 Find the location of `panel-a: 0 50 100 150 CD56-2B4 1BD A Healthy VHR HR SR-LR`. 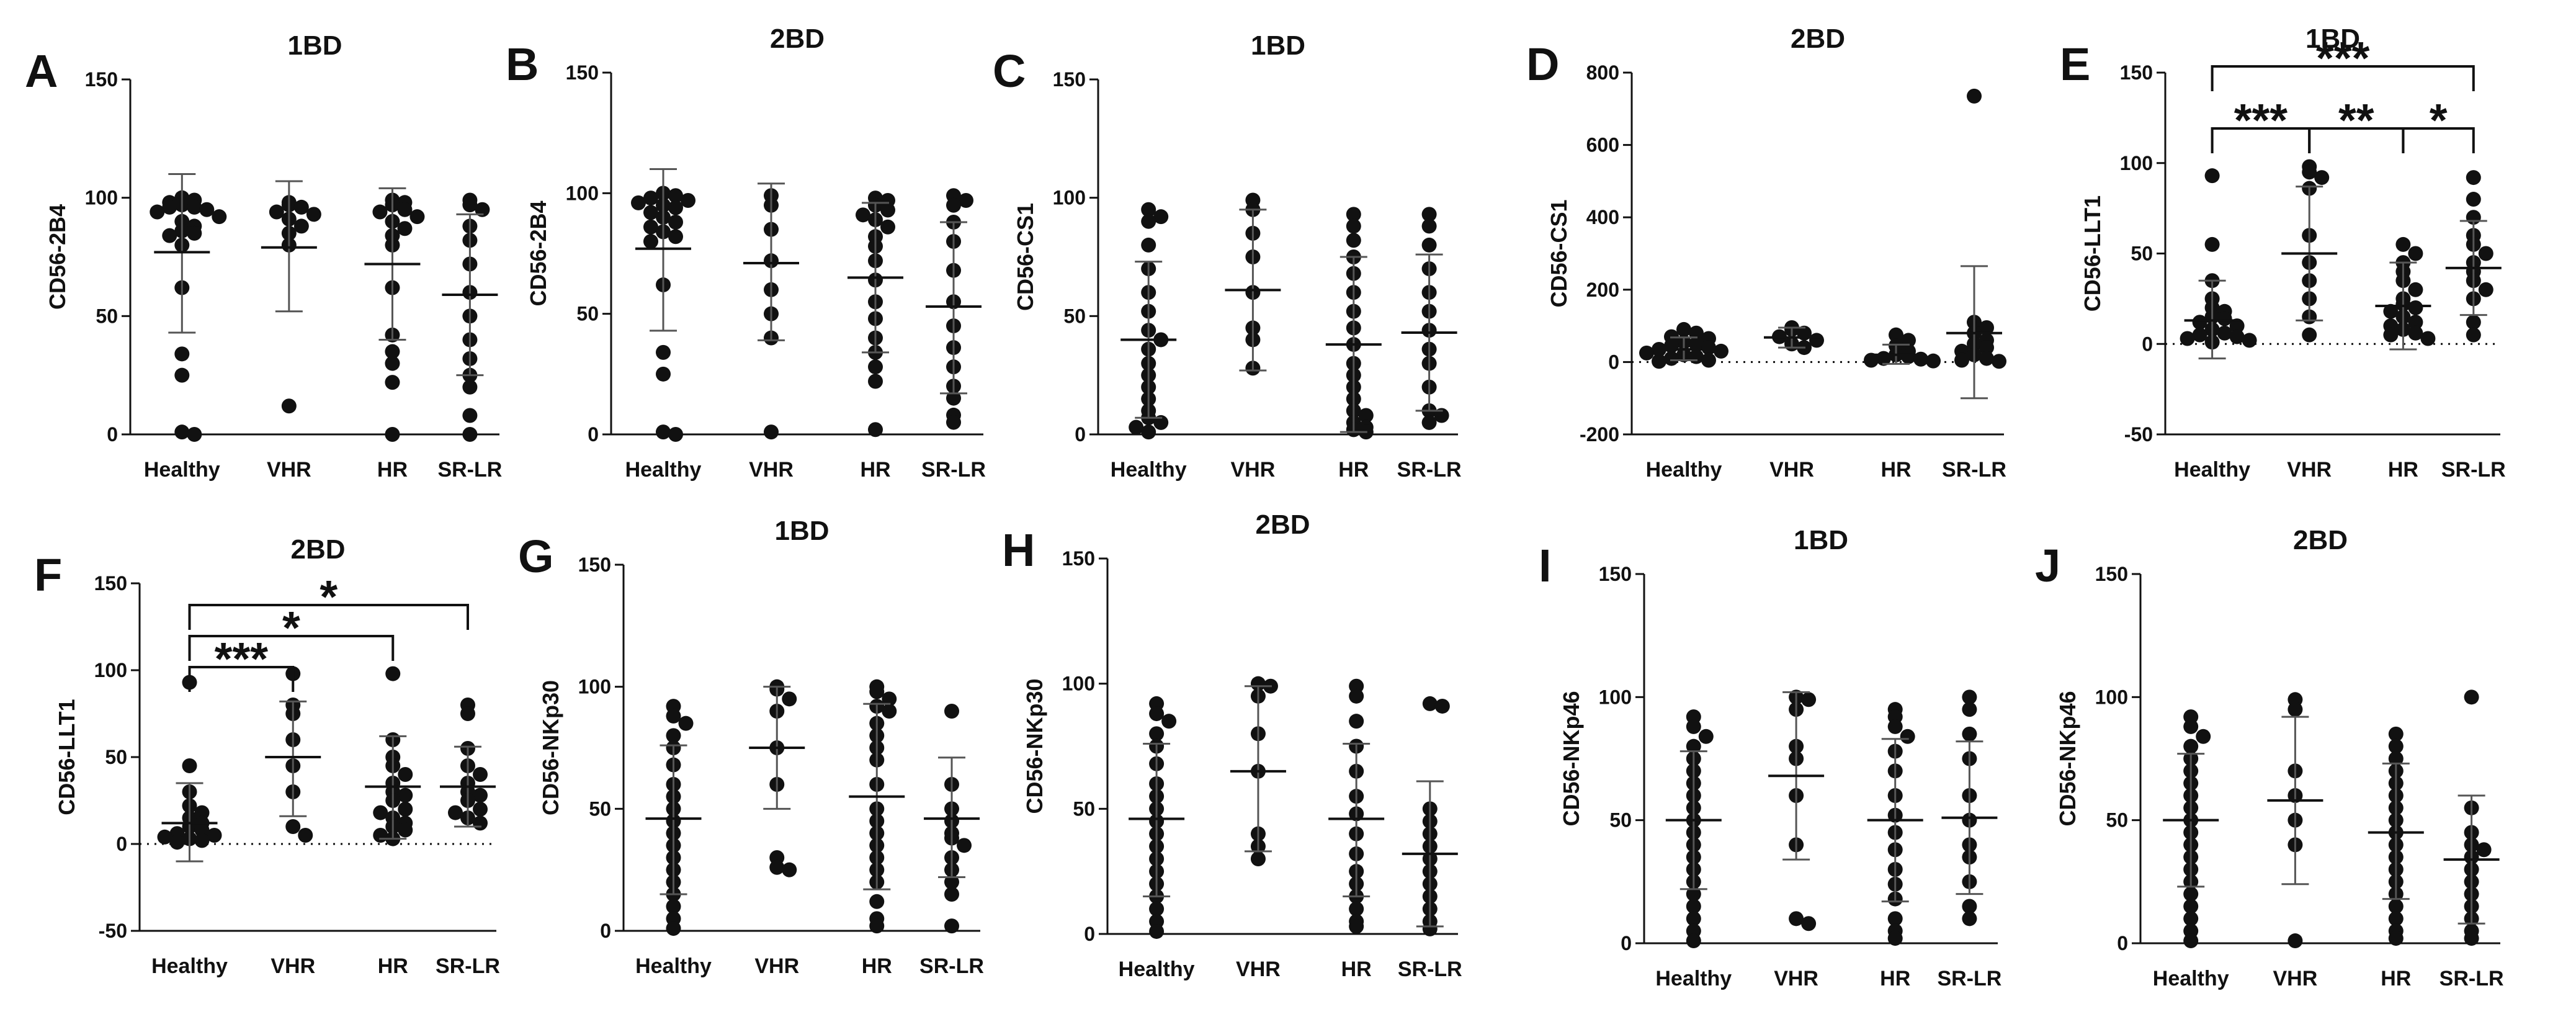

panel-a: 0 50 100 150 CD56-2B4 1BD A Healthy VHR HR SR-LR is located at coordinates (263, 256).